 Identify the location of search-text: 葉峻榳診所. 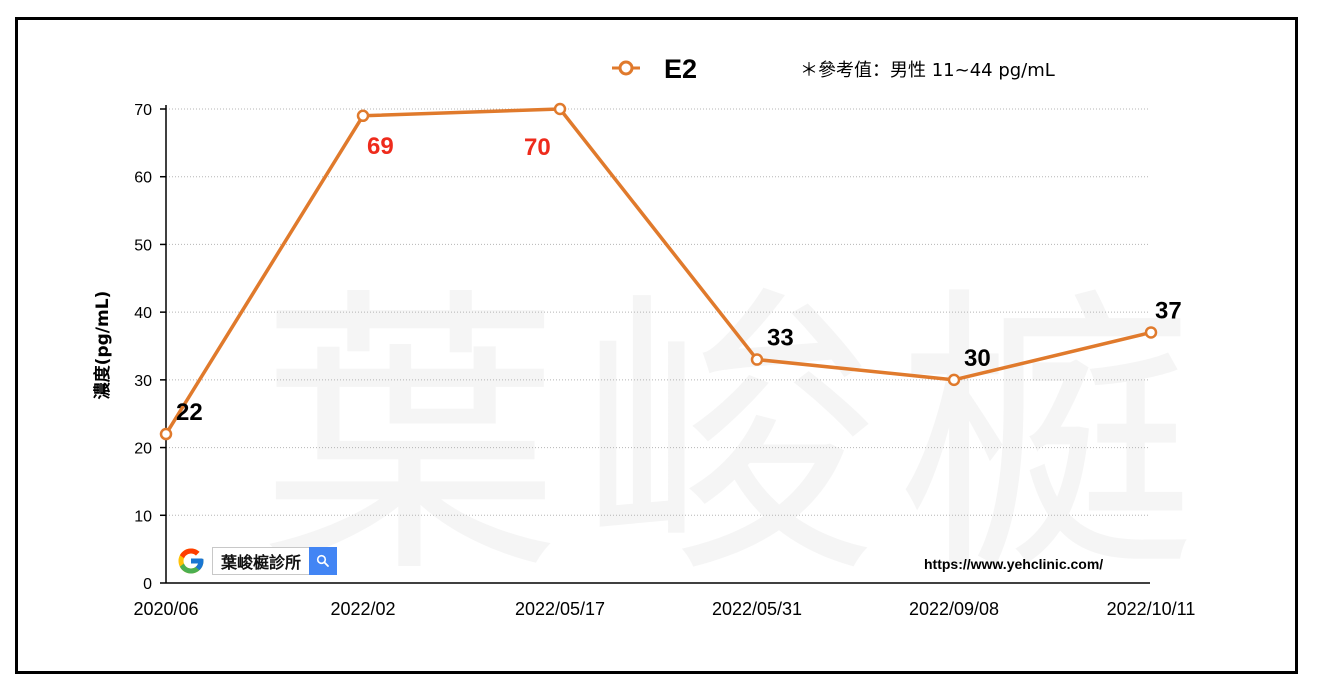
(261, 562).